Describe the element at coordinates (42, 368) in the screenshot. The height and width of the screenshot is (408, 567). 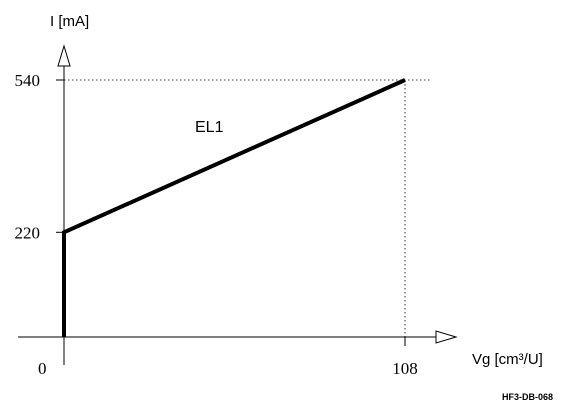
I see `origin-label: 0` at that location.